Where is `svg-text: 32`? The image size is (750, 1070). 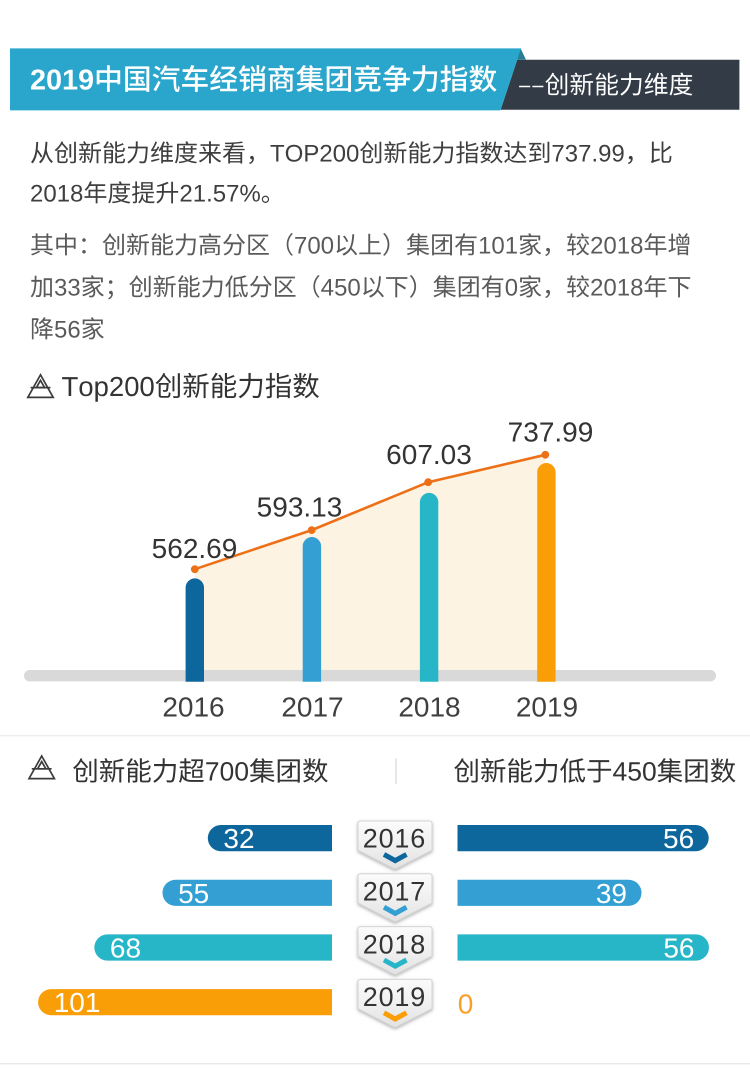
svg-text: 32 is located at coordinates (238, 838).